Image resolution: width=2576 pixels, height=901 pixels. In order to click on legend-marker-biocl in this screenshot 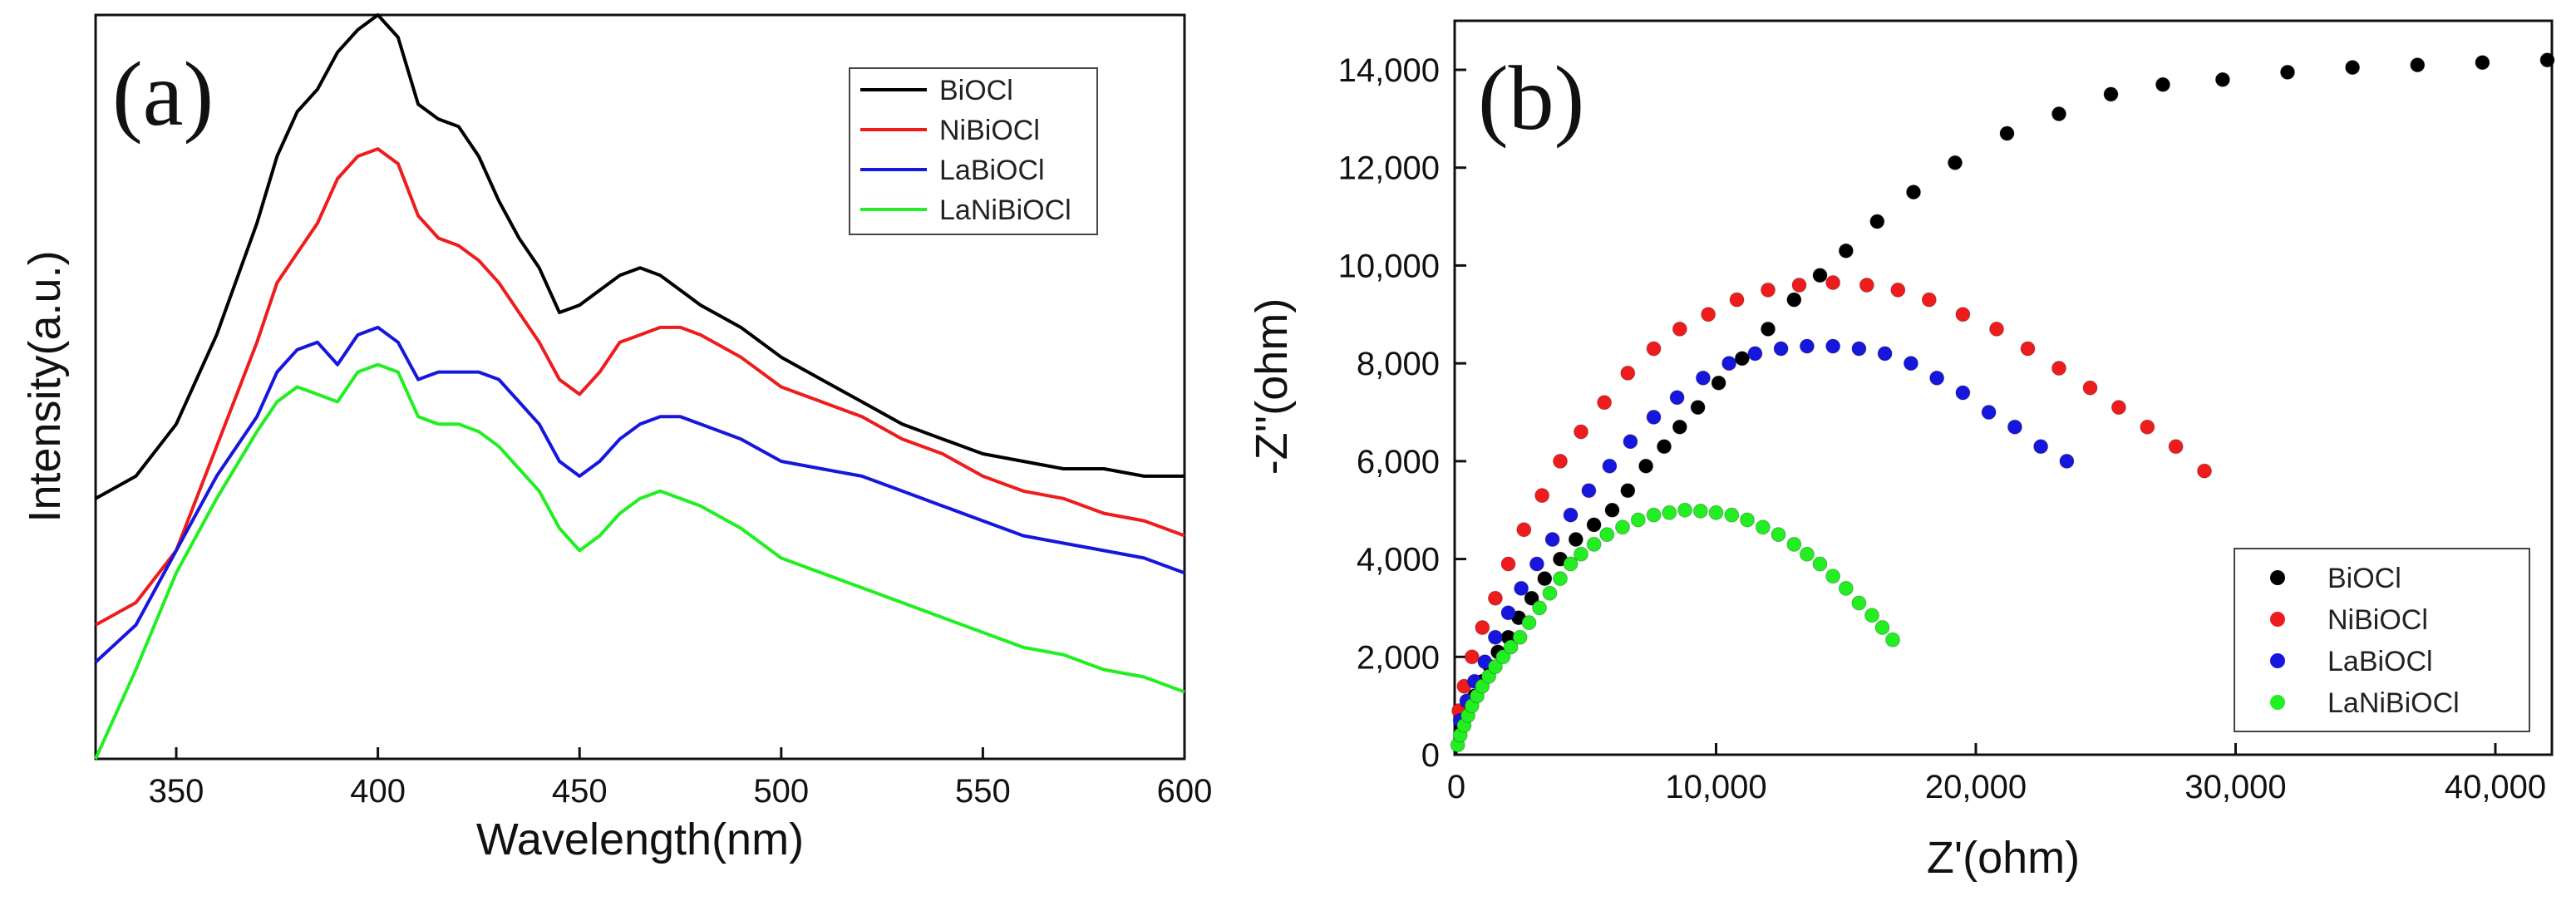, I will do `click(2277, 577)`.